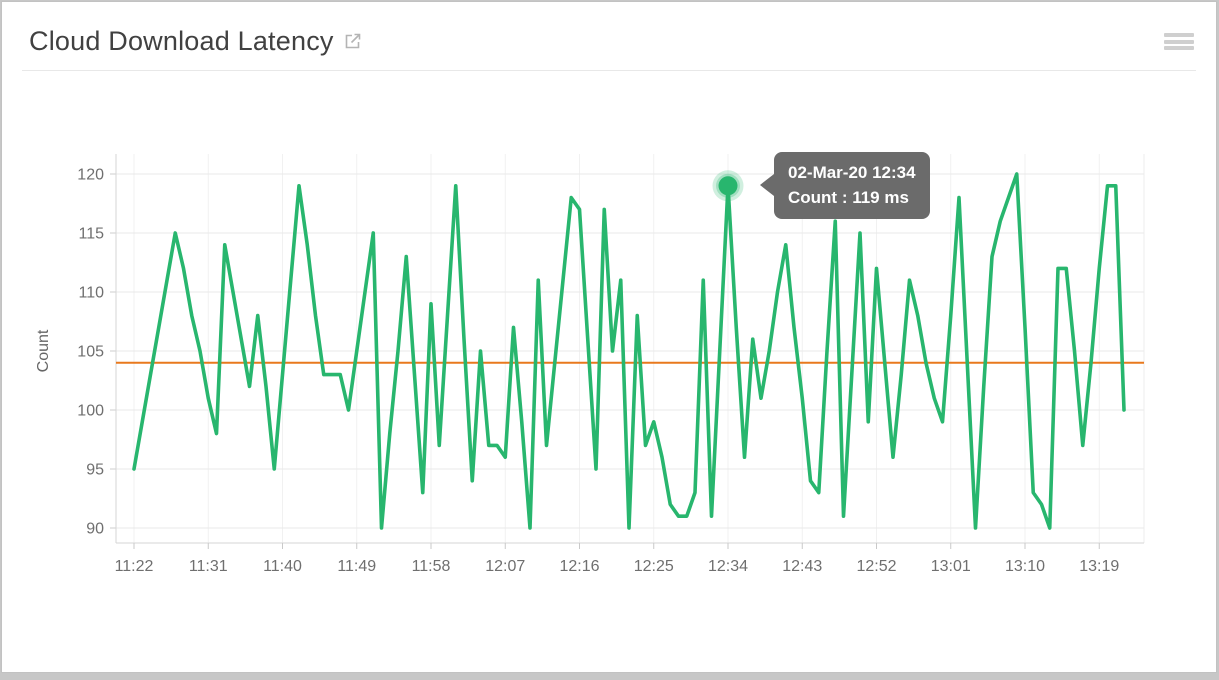 The height and width of the screenshot is (680, 1219). Describe the element at coordinates (134, 566) in the screenshot. I see `x-tick-label: 11:22` at that location.